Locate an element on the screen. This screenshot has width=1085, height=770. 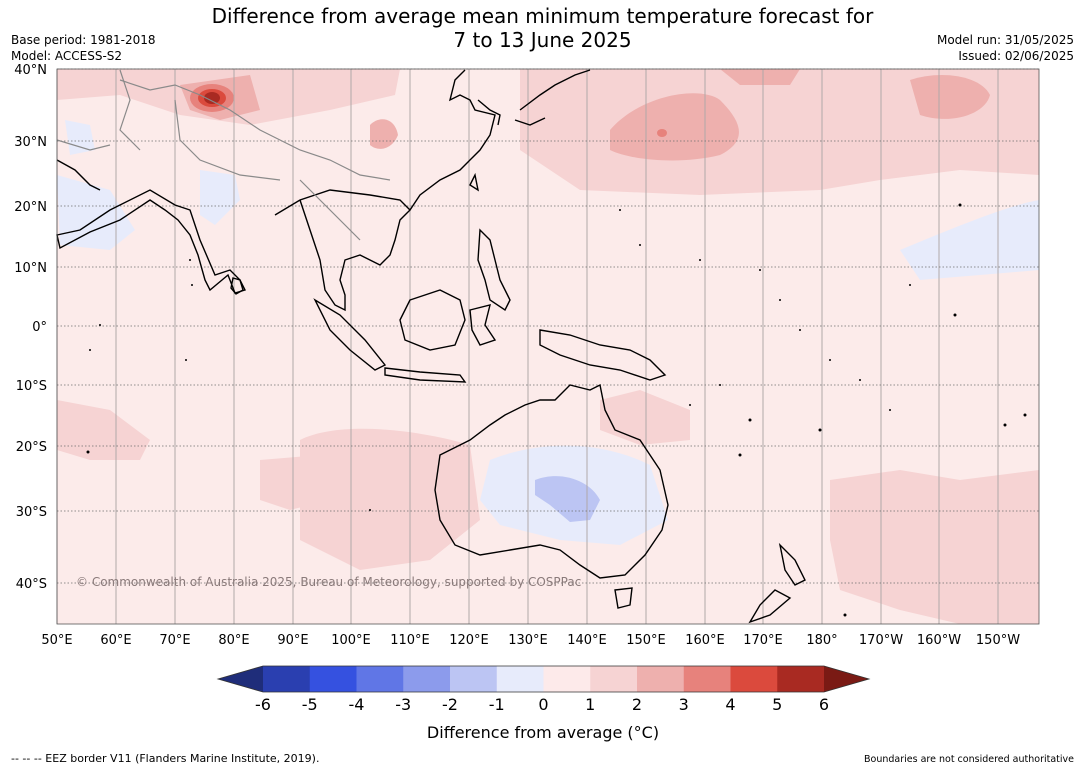
colorbar is located at coordinates (543, 679).